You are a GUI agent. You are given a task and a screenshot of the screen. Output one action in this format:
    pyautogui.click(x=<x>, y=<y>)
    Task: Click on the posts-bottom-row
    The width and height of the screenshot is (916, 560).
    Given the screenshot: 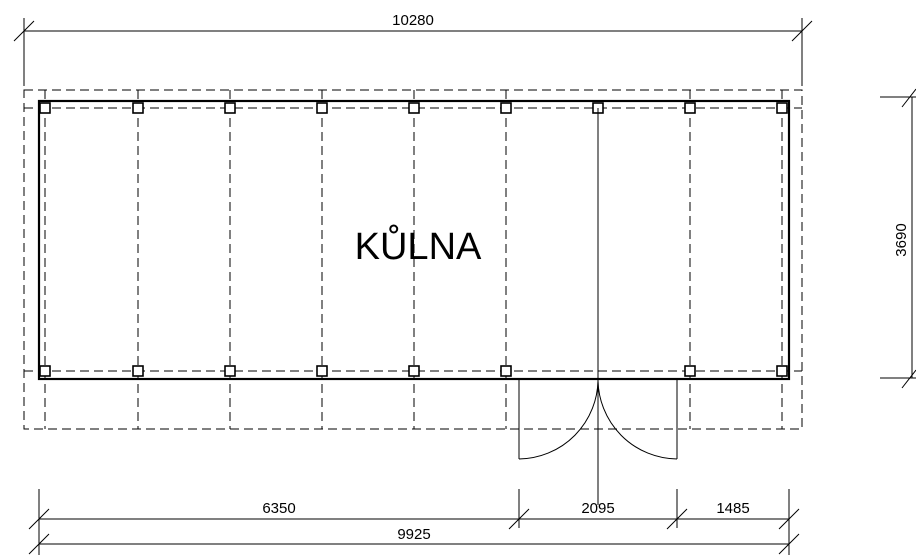 What is the action you would take?
    pyautogui.click(x=413, y=371)
    